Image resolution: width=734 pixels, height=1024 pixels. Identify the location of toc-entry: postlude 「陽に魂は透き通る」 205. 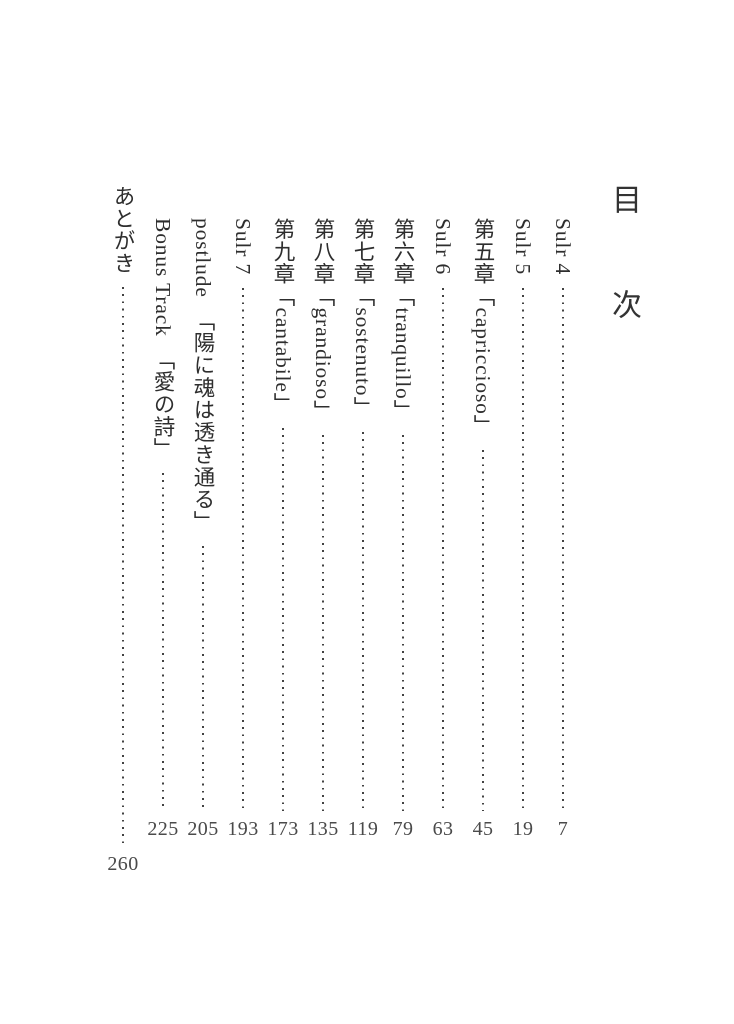
(203, 529).